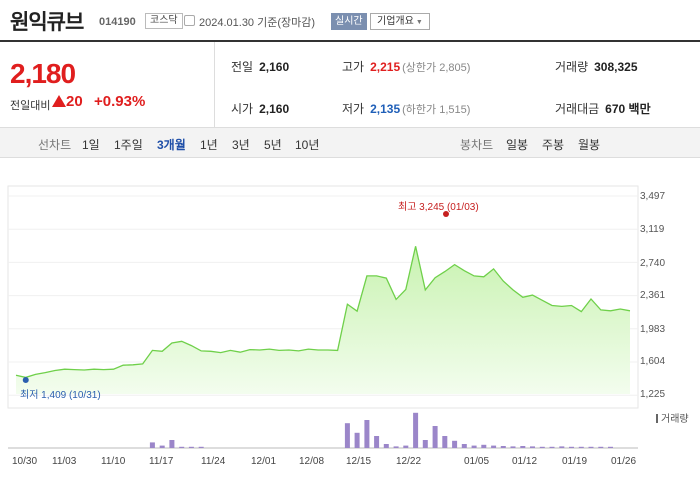 The width and height of the screenshot is (700, 478). Describe the element at coordinates (120, 101) in the screenshot. I see `change-percent: +0.93%` at that location.